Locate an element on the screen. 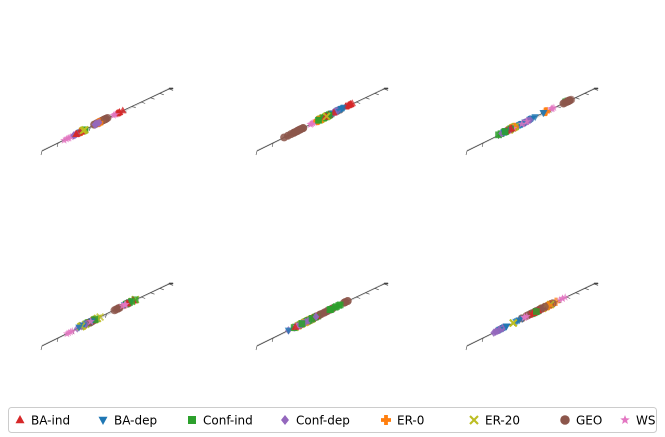 The width and height of the screenshot is (665, 437). y-axis is located at coordinates (146, 100).